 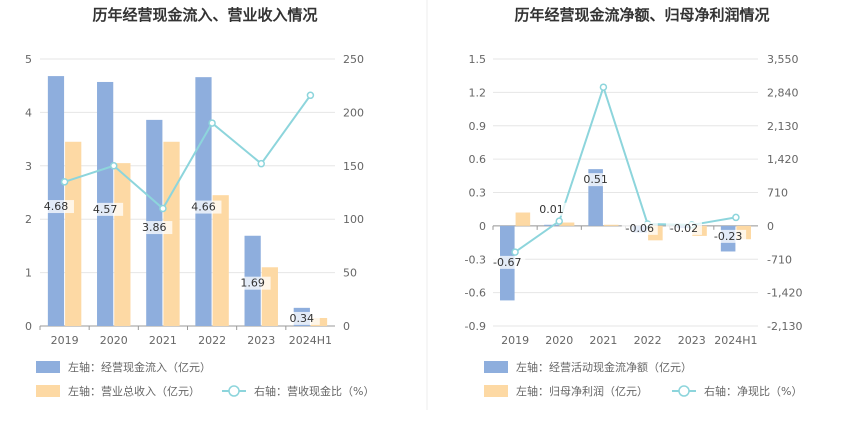 What do you see at coordinates (604, 367) in the screenshot?
I see `legend-label: 左轴：经营活动现金流净额（亿元）` at bounding box center [604, 367].